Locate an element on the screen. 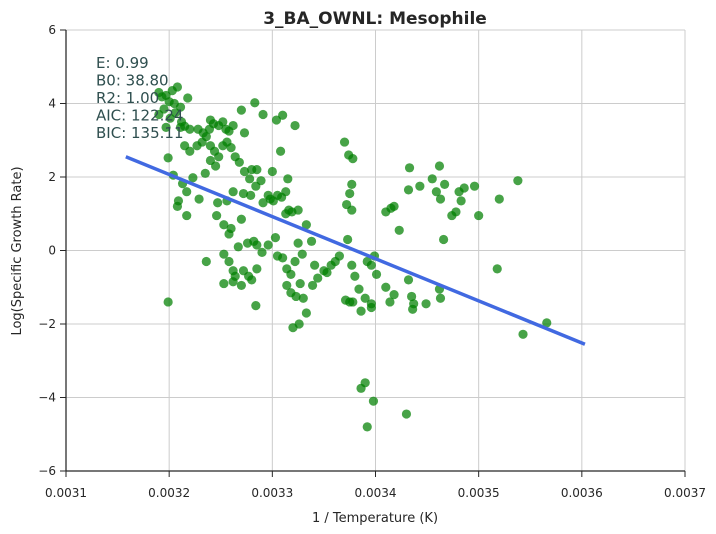 Image resolution: width=716 pixels, height=534 pixels. y-tick-label: 2 is located at coordinates (52, 177).